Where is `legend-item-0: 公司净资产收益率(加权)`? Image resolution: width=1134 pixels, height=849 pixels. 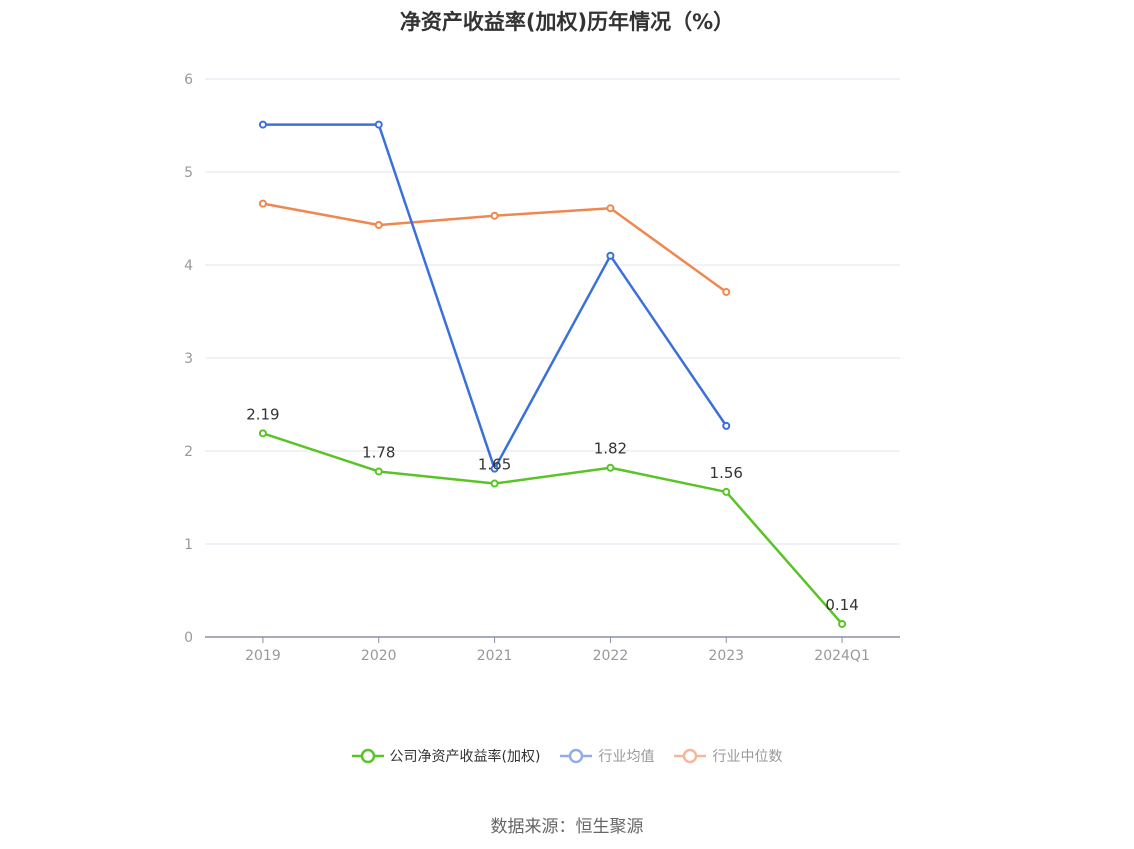
legend-item-0: 公司净资产收益率(加权) is located at coordinates (446, 756).